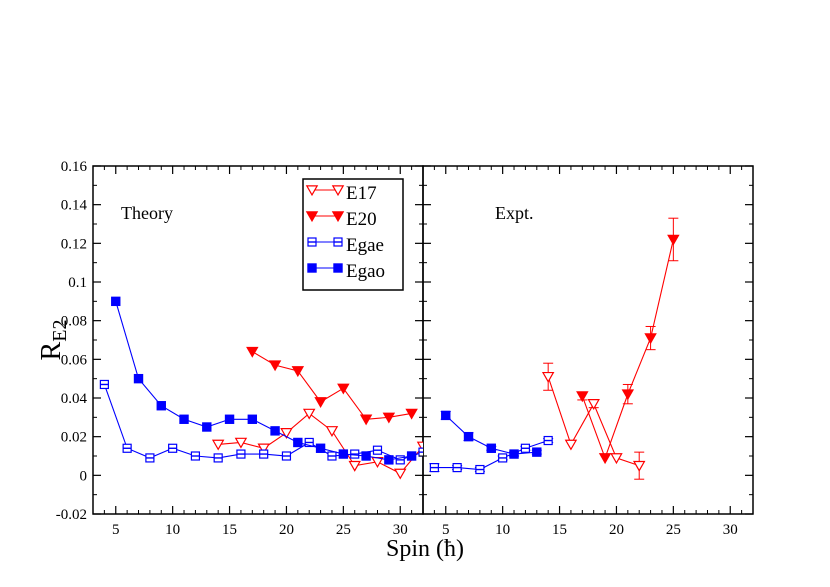 This screenshot has width=830, height=587. Describe the element at coordinates (514, 213) in the screenshot. I see `panel-title-expt: Expt.` at that location.